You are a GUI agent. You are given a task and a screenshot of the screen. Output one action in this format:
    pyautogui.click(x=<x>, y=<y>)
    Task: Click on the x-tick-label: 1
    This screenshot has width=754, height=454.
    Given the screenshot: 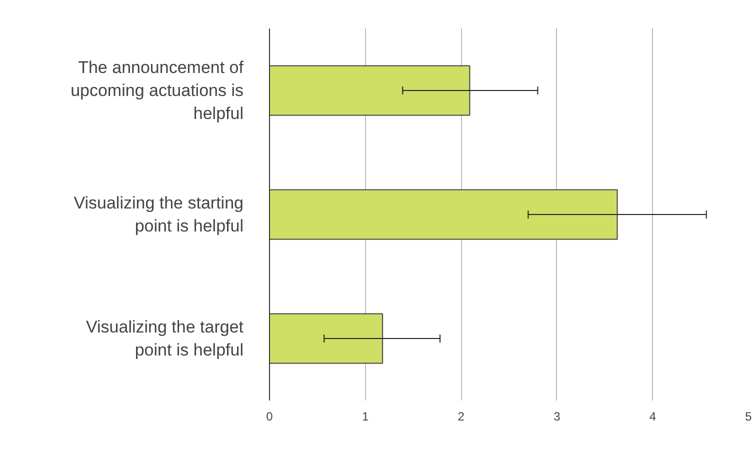 What is the action you would take?
    pyautogui.click(x=365, y=417)
    